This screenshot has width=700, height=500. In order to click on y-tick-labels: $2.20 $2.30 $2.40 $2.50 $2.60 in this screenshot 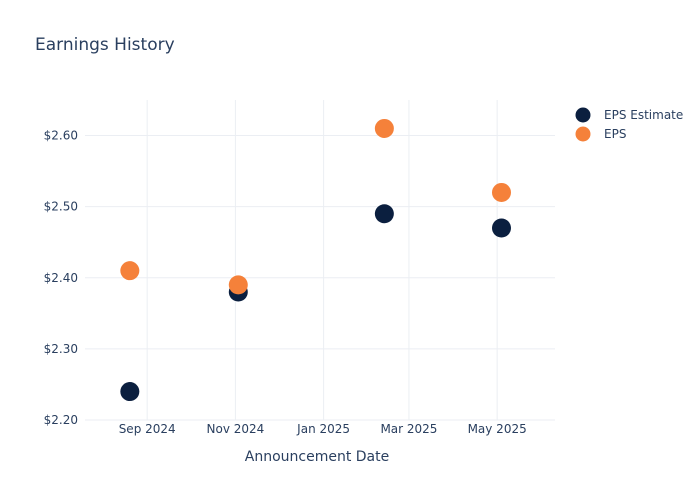, I will do `click(61, 278)`.